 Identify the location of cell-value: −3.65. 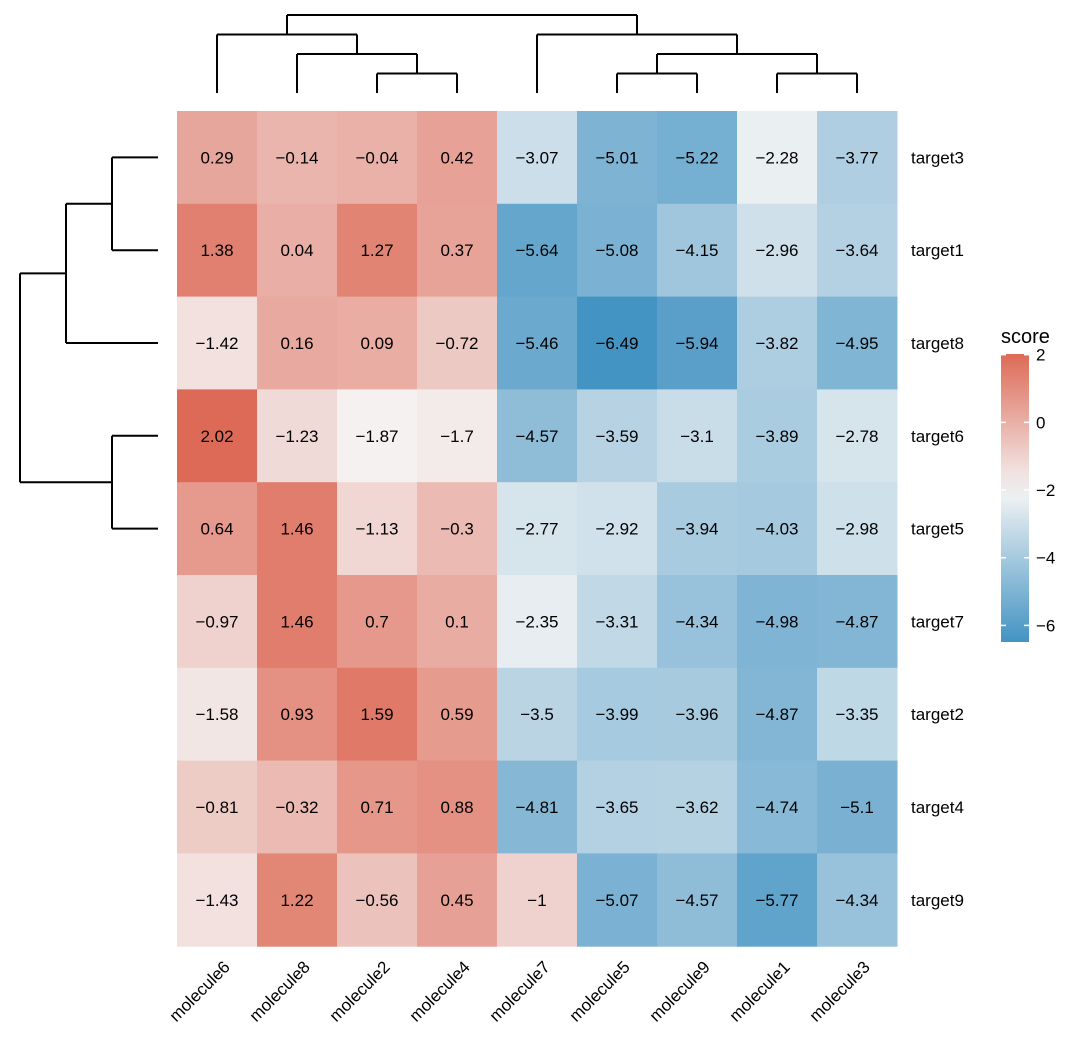
(616, 807).